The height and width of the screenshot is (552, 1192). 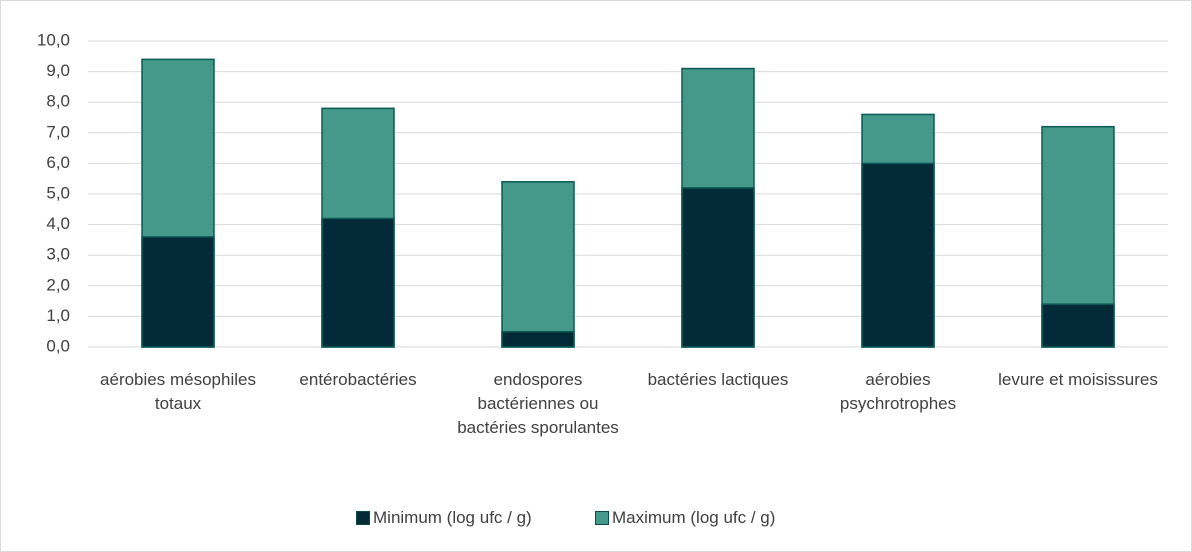 I want to click on legend-label: Minimum (log ufc / g), so click(x=452, y=517).